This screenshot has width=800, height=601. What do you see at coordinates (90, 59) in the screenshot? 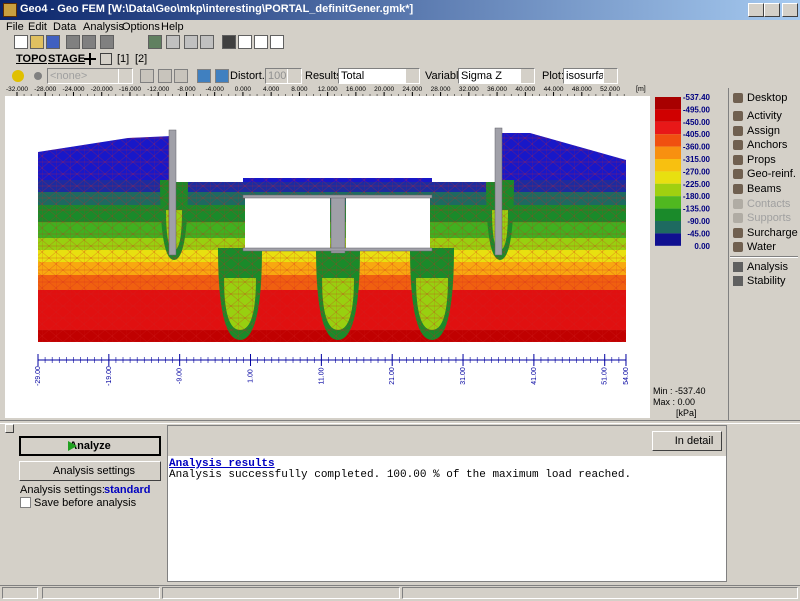
I see `add-stage` at bounding box center [90, 59].